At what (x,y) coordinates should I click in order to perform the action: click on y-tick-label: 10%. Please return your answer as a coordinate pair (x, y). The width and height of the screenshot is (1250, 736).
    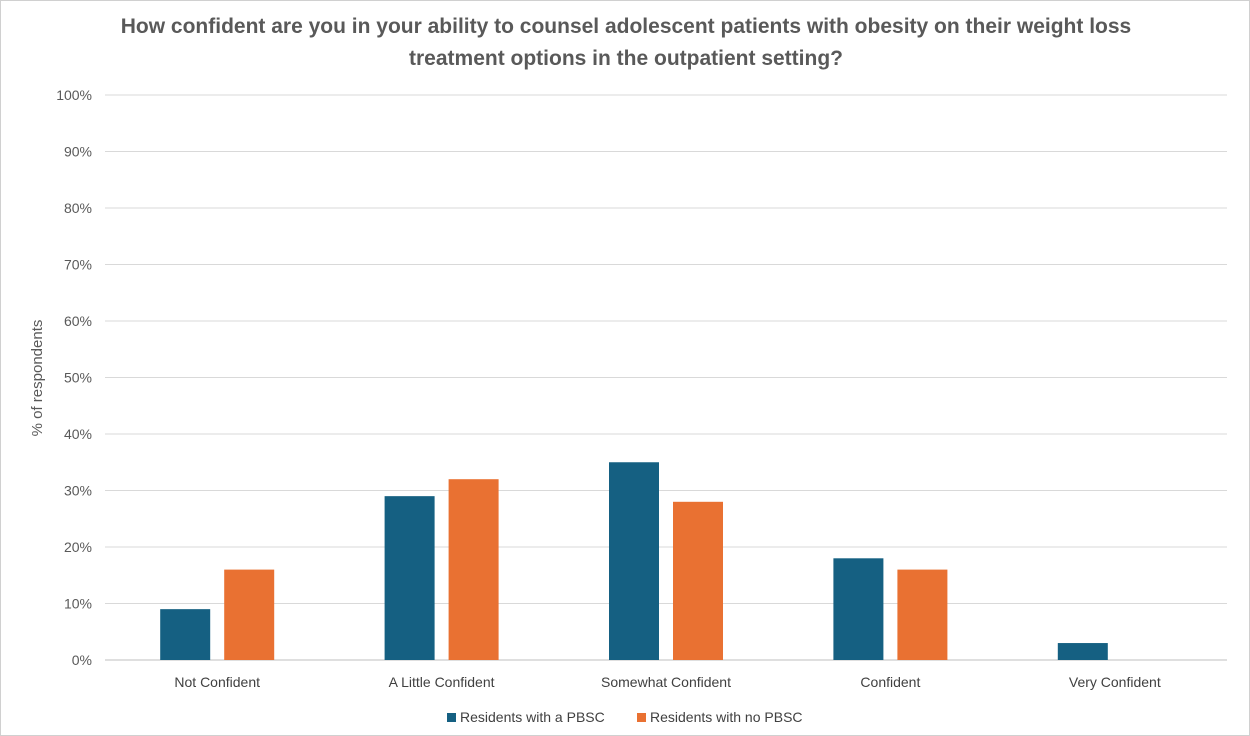
    Looking at the image, I should click on (78, 604).